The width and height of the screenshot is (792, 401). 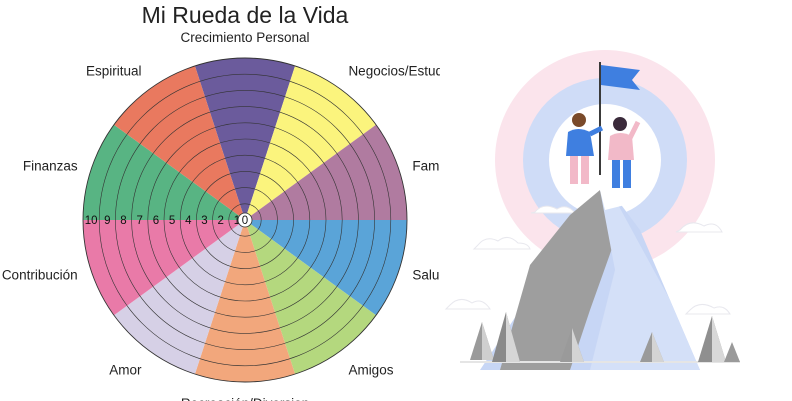 I want to click on scale-tick-label: 4, so click(x=188, y=221).